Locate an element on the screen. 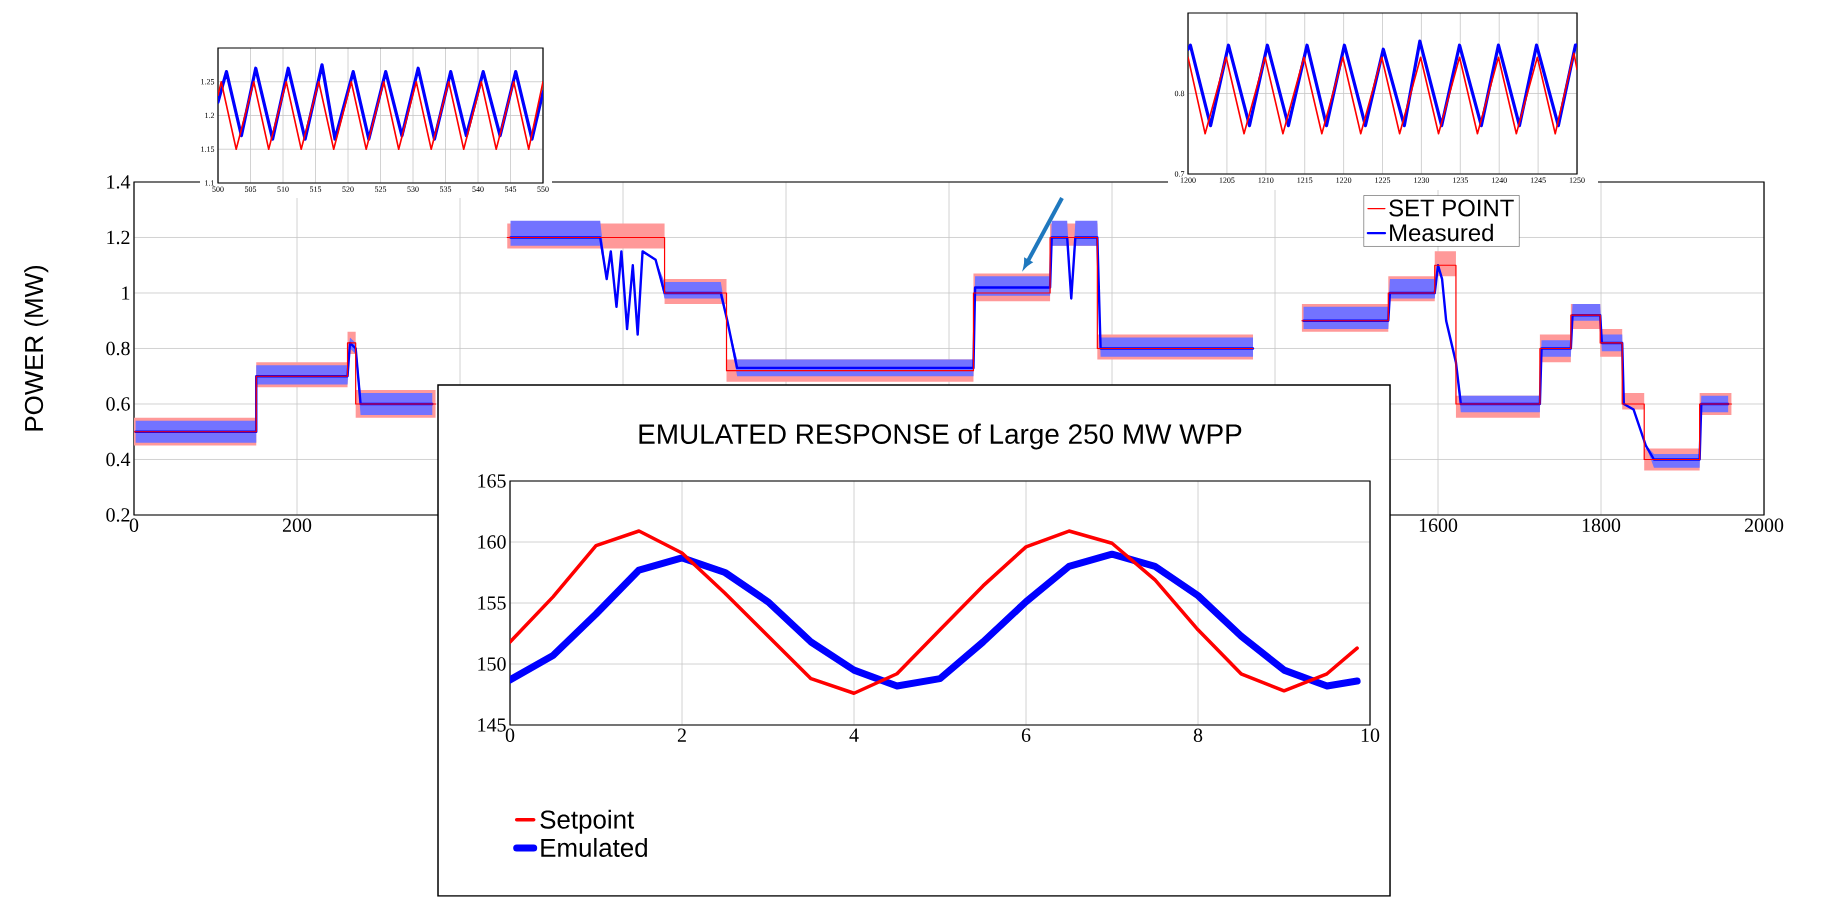 The image size is (1832, 897). y-tick-label: 0.6 is located at coordinates (118, 404).